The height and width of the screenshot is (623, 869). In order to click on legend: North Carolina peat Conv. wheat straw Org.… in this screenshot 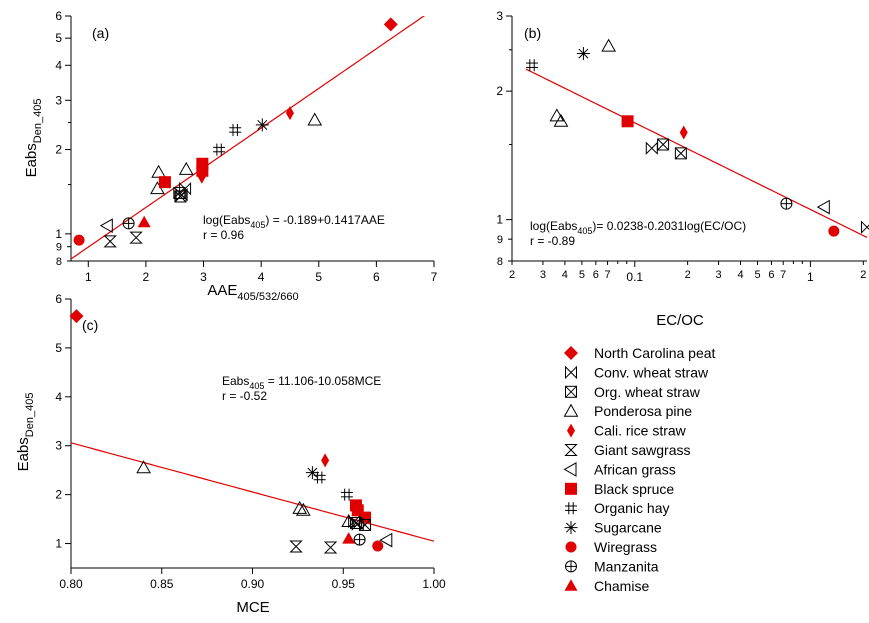, I will do `click(639, 469)`.